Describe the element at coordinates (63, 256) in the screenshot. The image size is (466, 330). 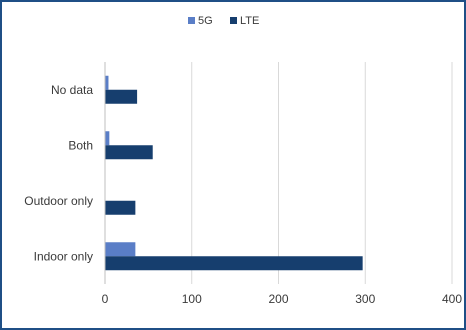
I see `category-label: Indoor only` at that location.